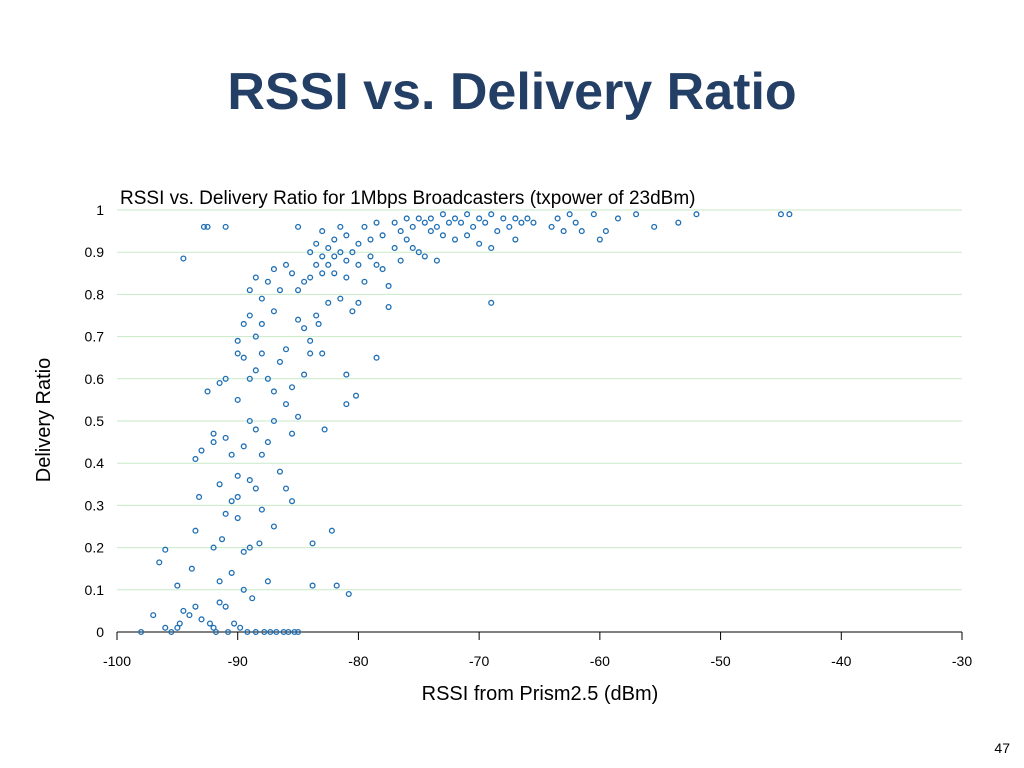  What do you see at coordinates (512, 92) in the screenshot?
I see `slide-title: RSSI vs. Delivery Ratio` at bounding box center [512, 92].